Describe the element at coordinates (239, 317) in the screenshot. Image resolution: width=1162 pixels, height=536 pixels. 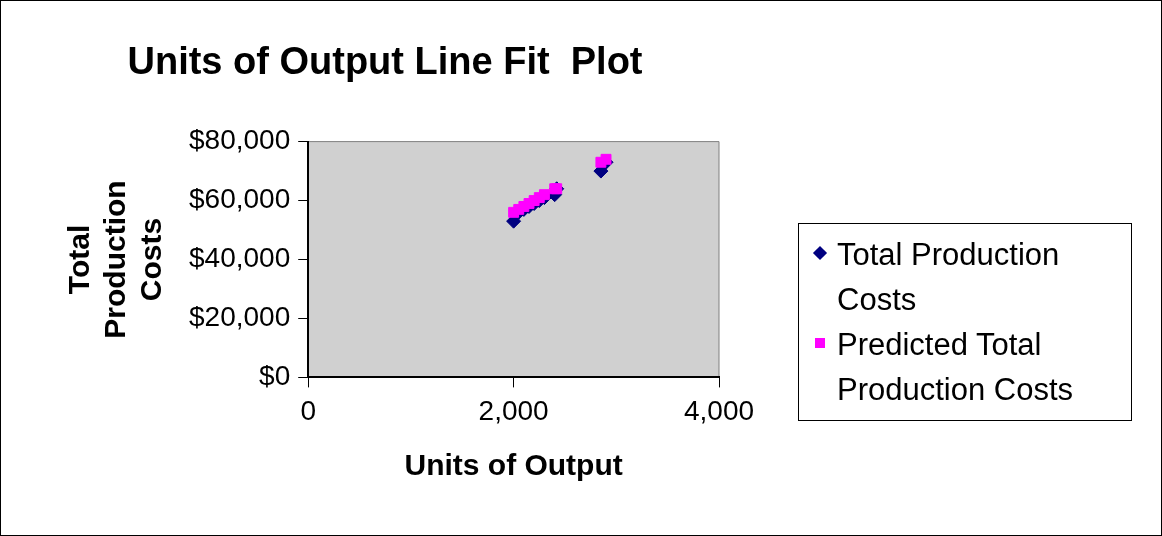
I see `y-tick-label: $20,000` at that location.